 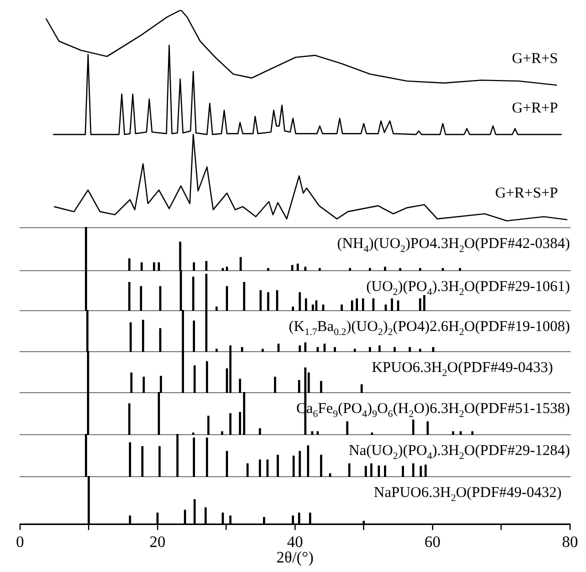 I want to click on x-tick-label: 20, so click(x=158, y=542).